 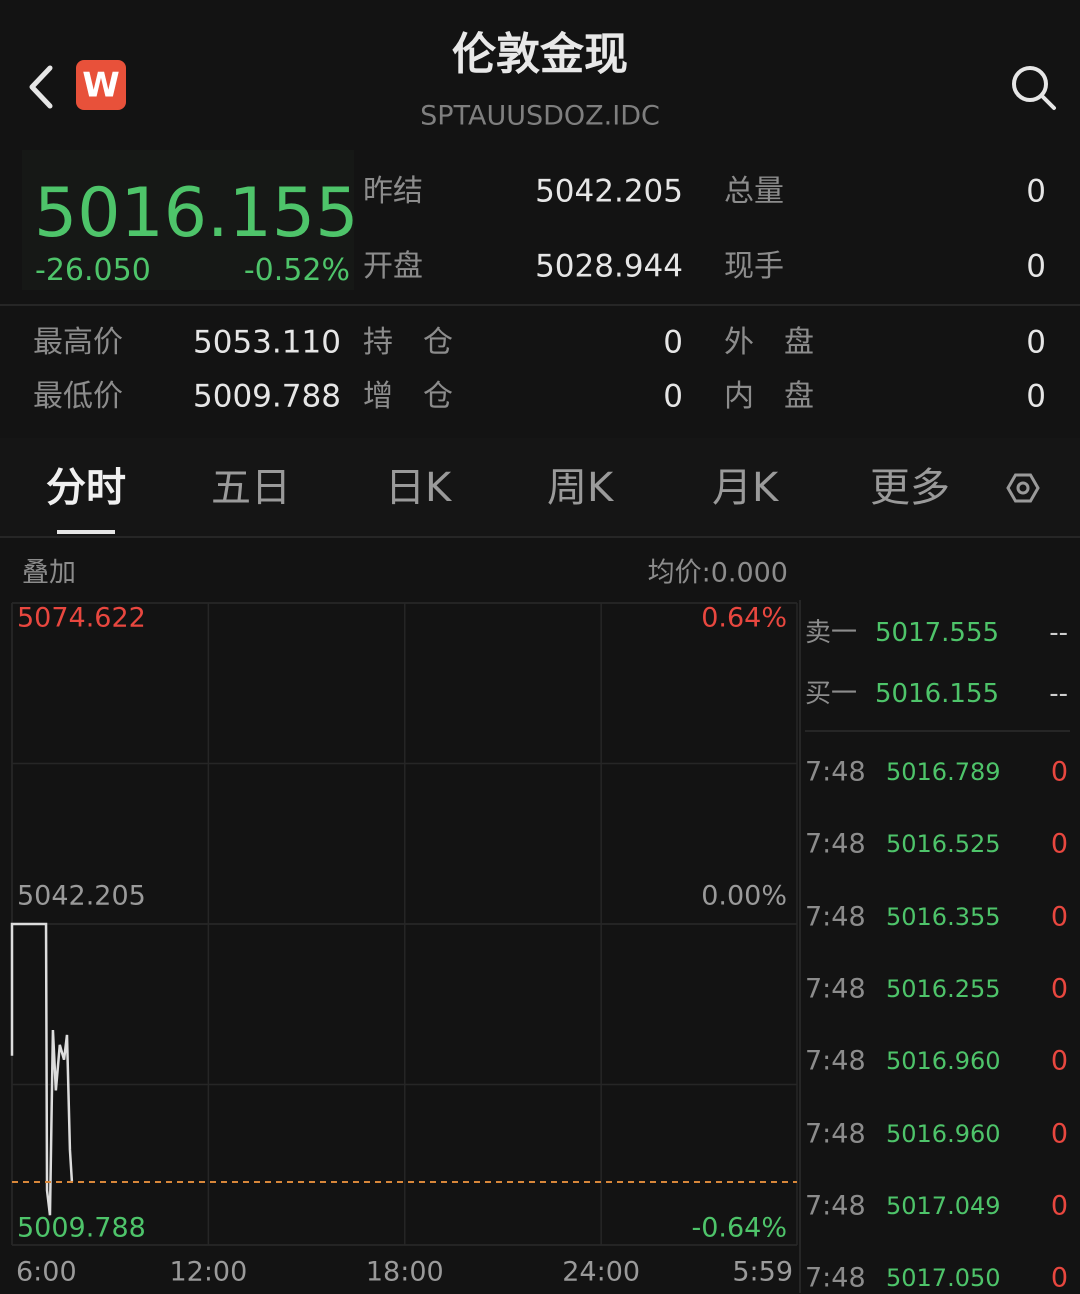 I want to click on quote-box, so click(x=188, y=220).